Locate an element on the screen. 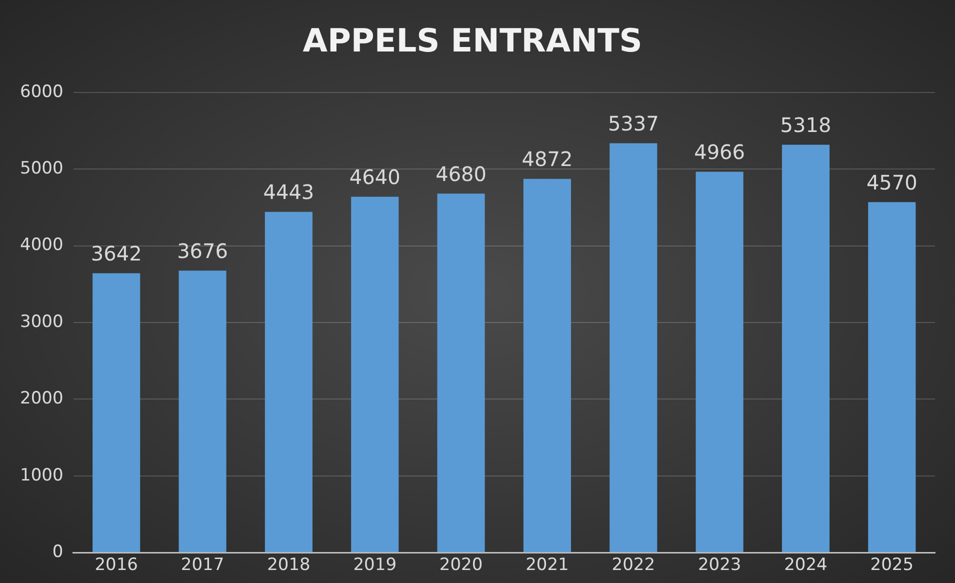 The image size is (955, 583). y-tick-label: 6000 is located at coordinates (42, 92).